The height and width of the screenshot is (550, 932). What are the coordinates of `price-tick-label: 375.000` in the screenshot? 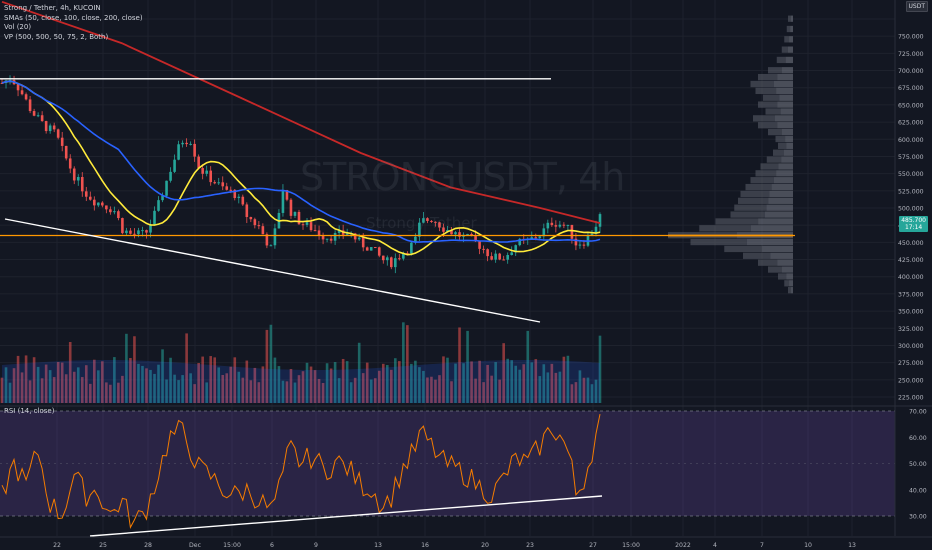 It's located at (911, 294).